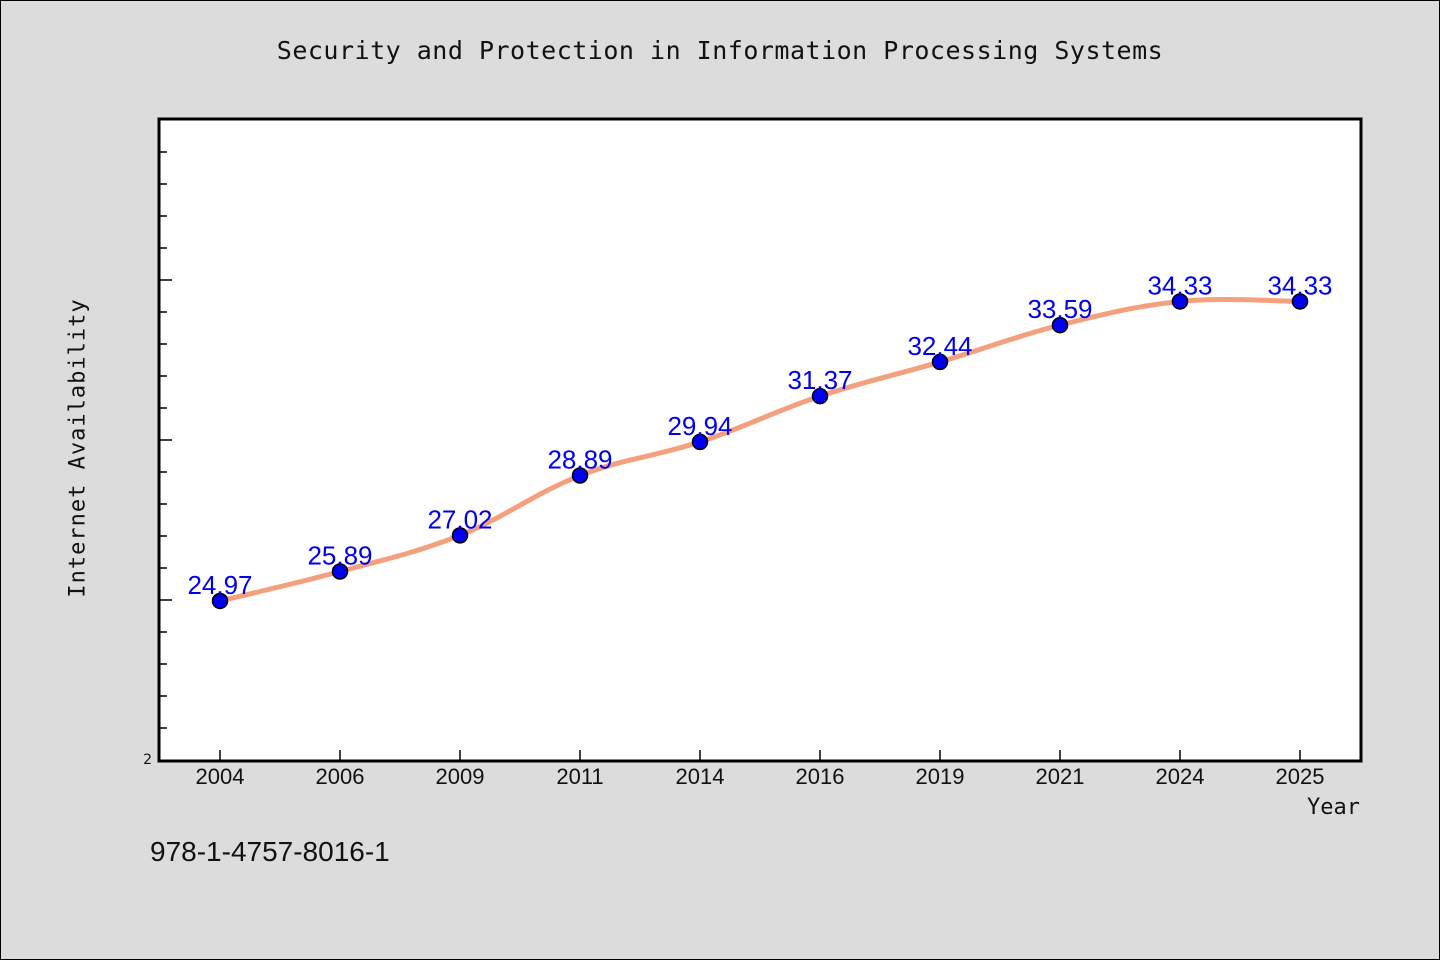  Describe the element at coordinates (78, 448) in the screenshot. I see `y-axis-label: Internet Availability` at that location.